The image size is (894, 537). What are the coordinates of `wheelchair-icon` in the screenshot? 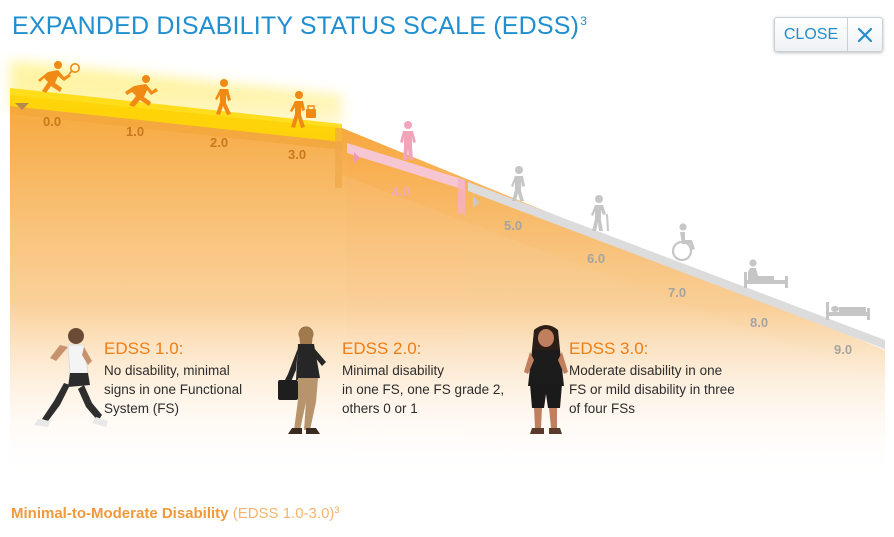 It's located at (683, 242).